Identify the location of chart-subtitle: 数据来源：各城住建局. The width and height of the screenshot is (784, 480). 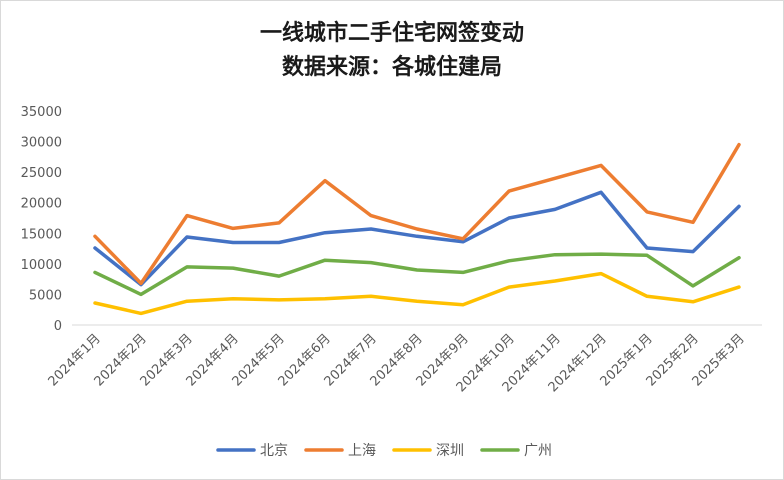
(392, 67).